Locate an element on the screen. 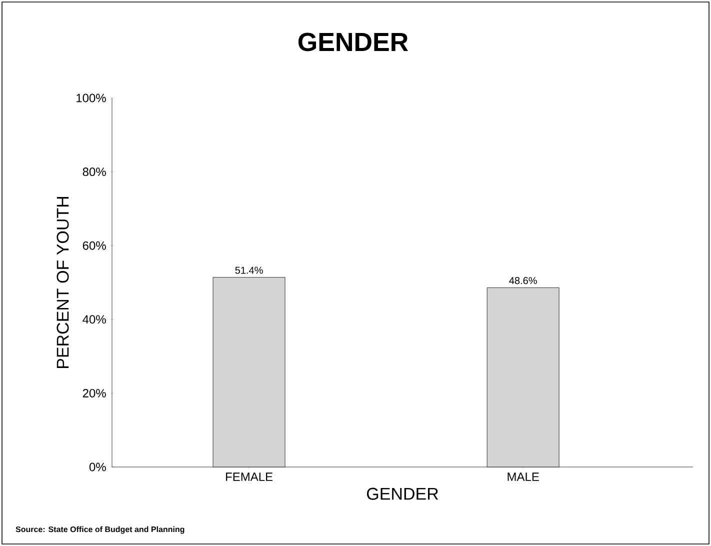 This screenshot has width=711, height=546. x-tick-label: FEMALE is located at coordinates (249, 476).